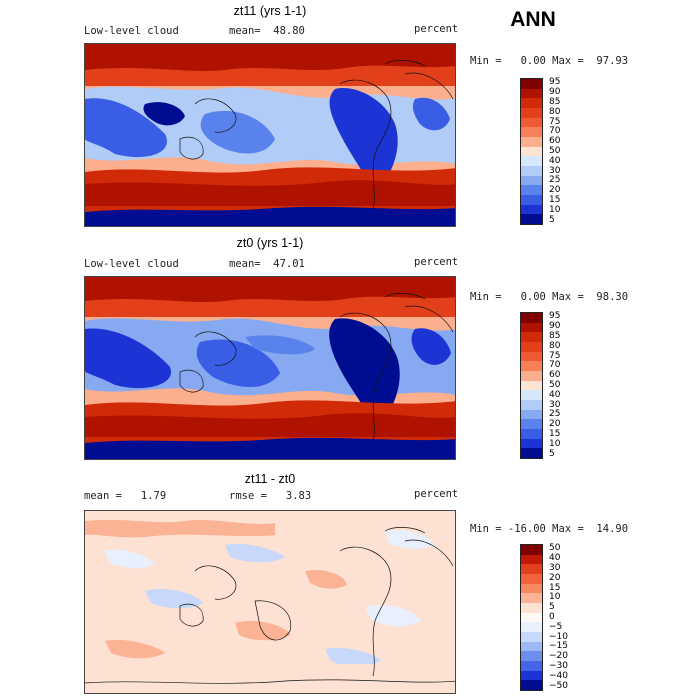  I want to click on panel-1-variable-label: Low-level cloud, so click(131, 31).